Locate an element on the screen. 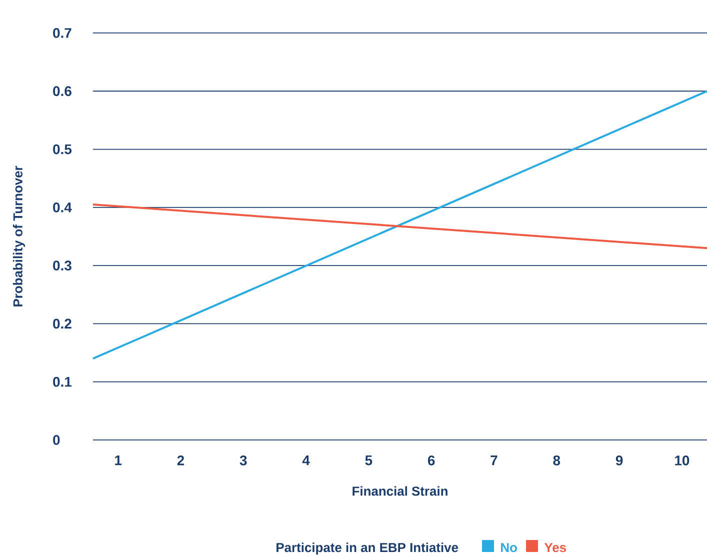  x-axis-title: Financial Strain is located at coordinates (400, 491).